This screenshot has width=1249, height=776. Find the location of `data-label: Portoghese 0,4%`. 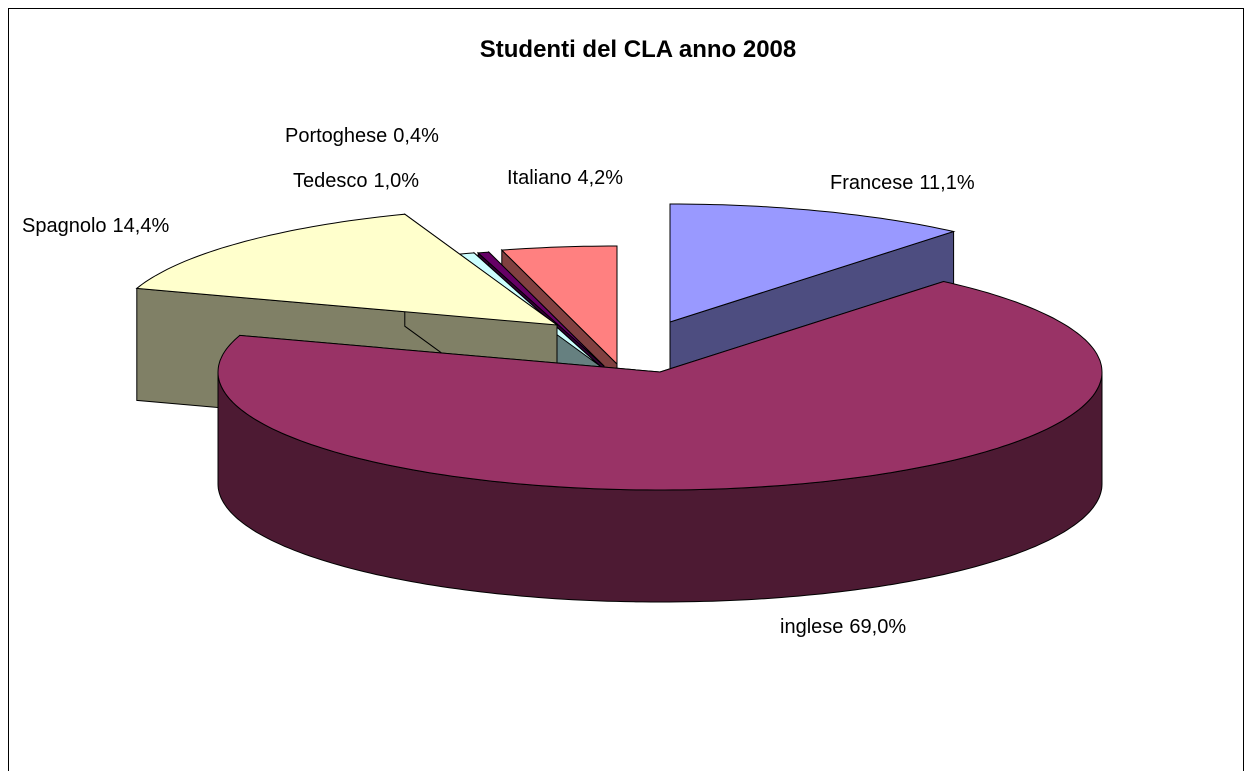

data-label: Portoghese 0,4% is located at coordinates (362, 136).